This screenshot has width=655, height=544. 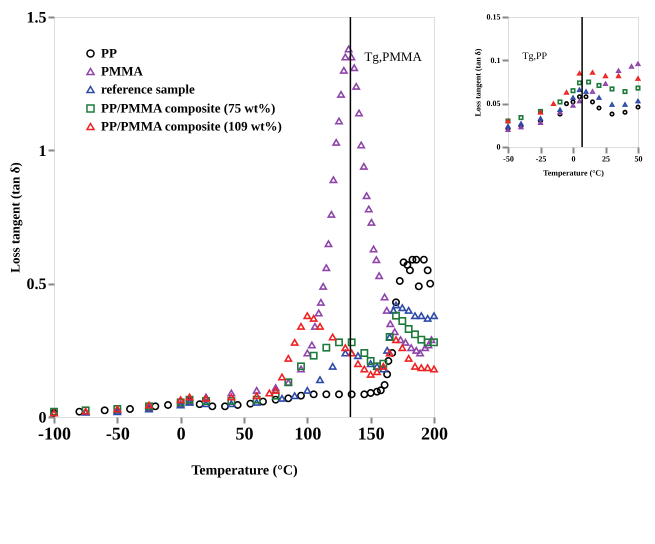 I want to click on y-tick-label: 0.05, so click(x=493, y=103).